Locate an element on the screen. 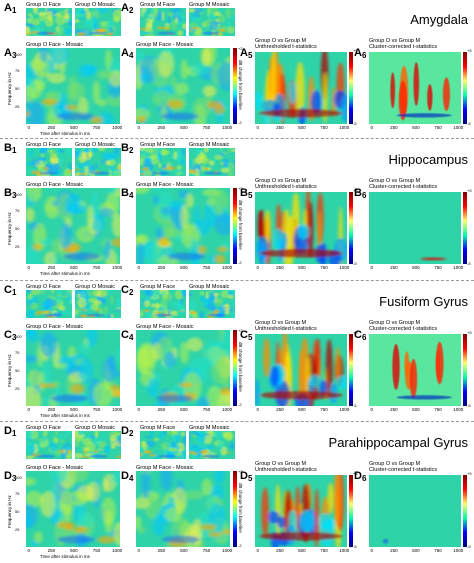 The height and width of the screenshot is (563, 474). db-colorbar-min: -2 is located at coordinates (240, 404).